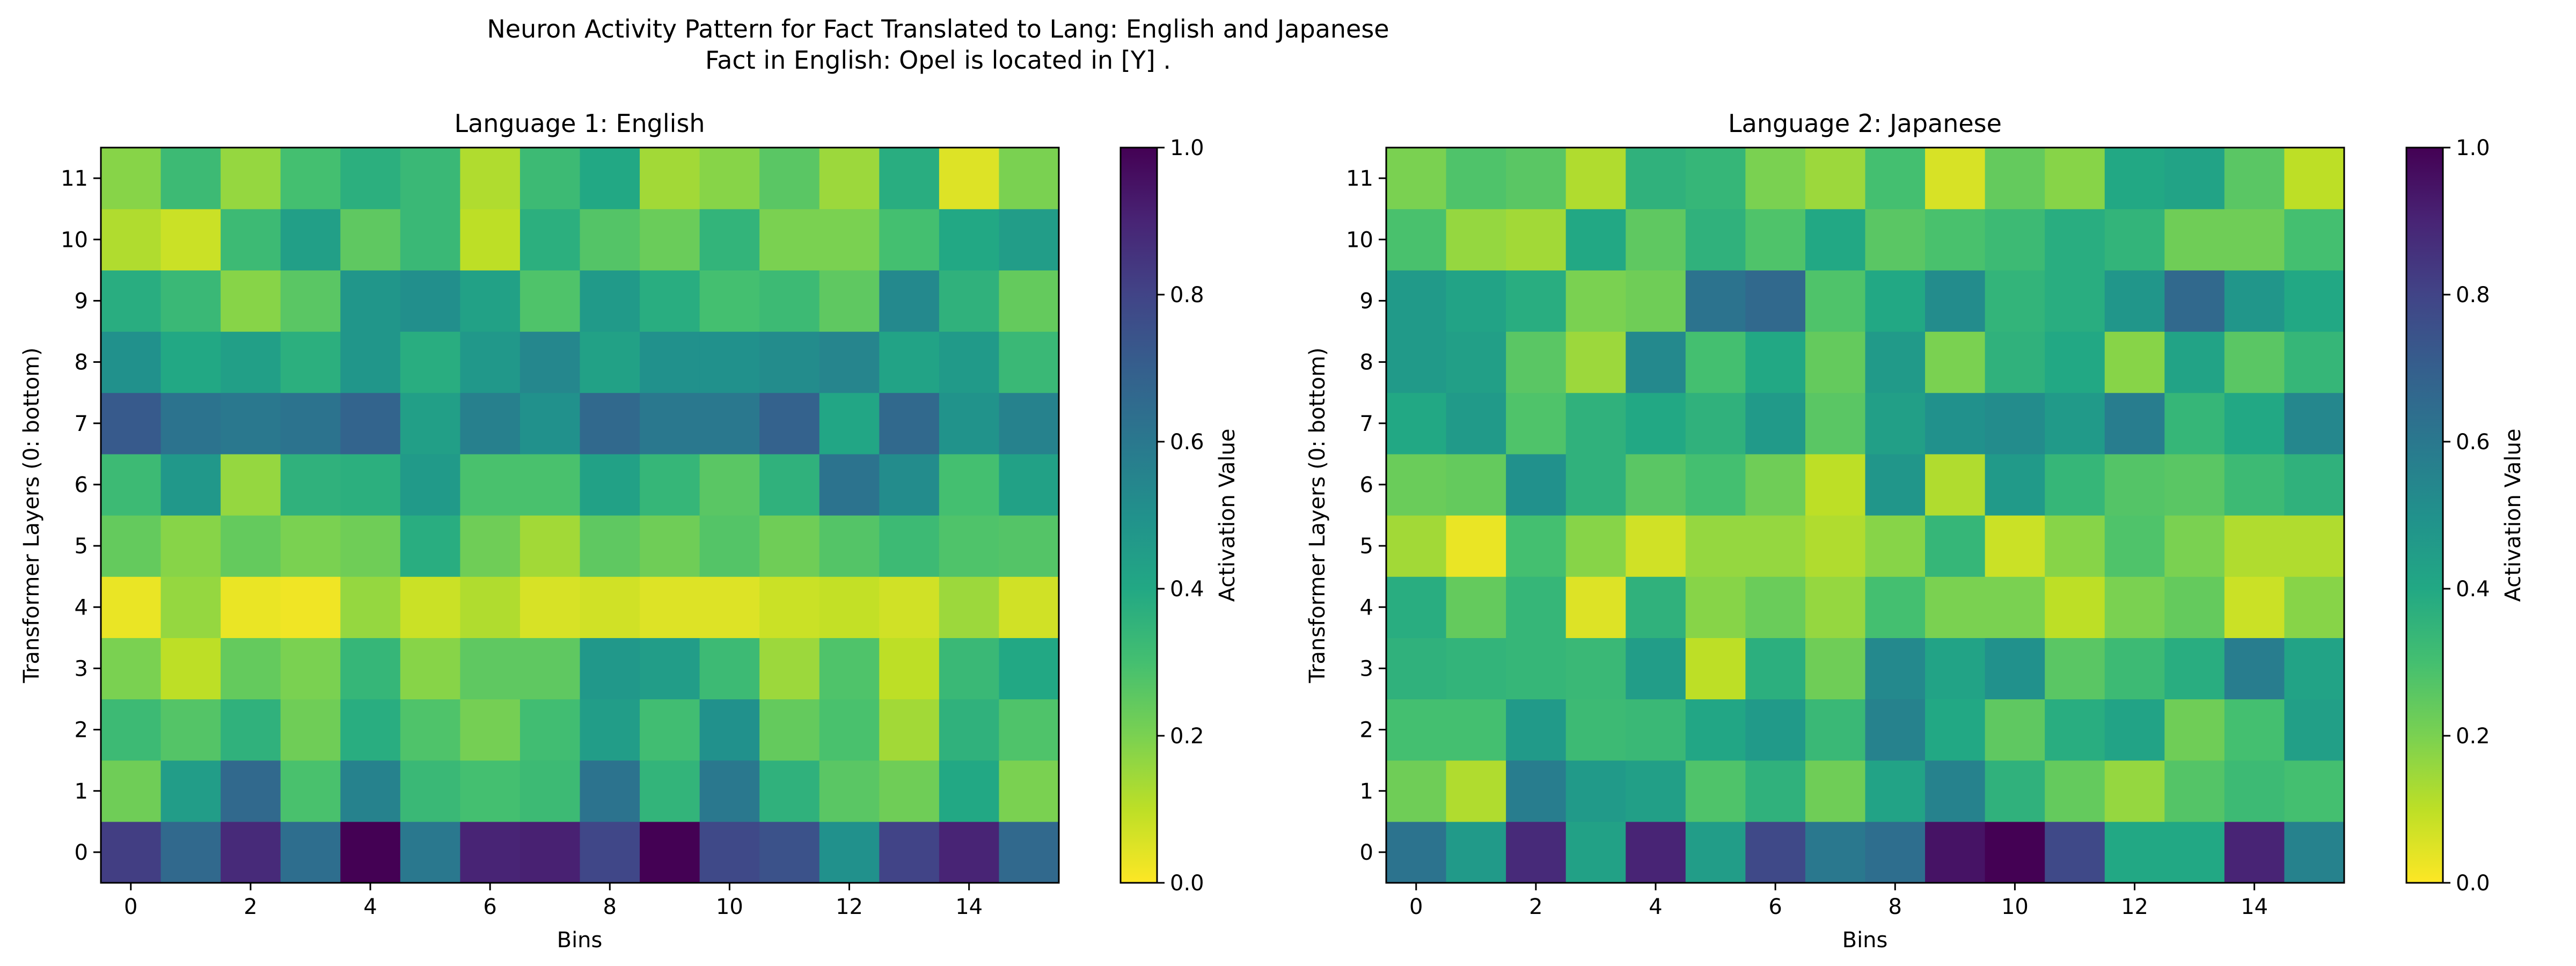 This screenshot has height=966, width=2576. What do you see at coordinates (1775, 907) in the screenshot?
I see `japanese-x-tick-label: 6` at bounding box center [1775, 907].